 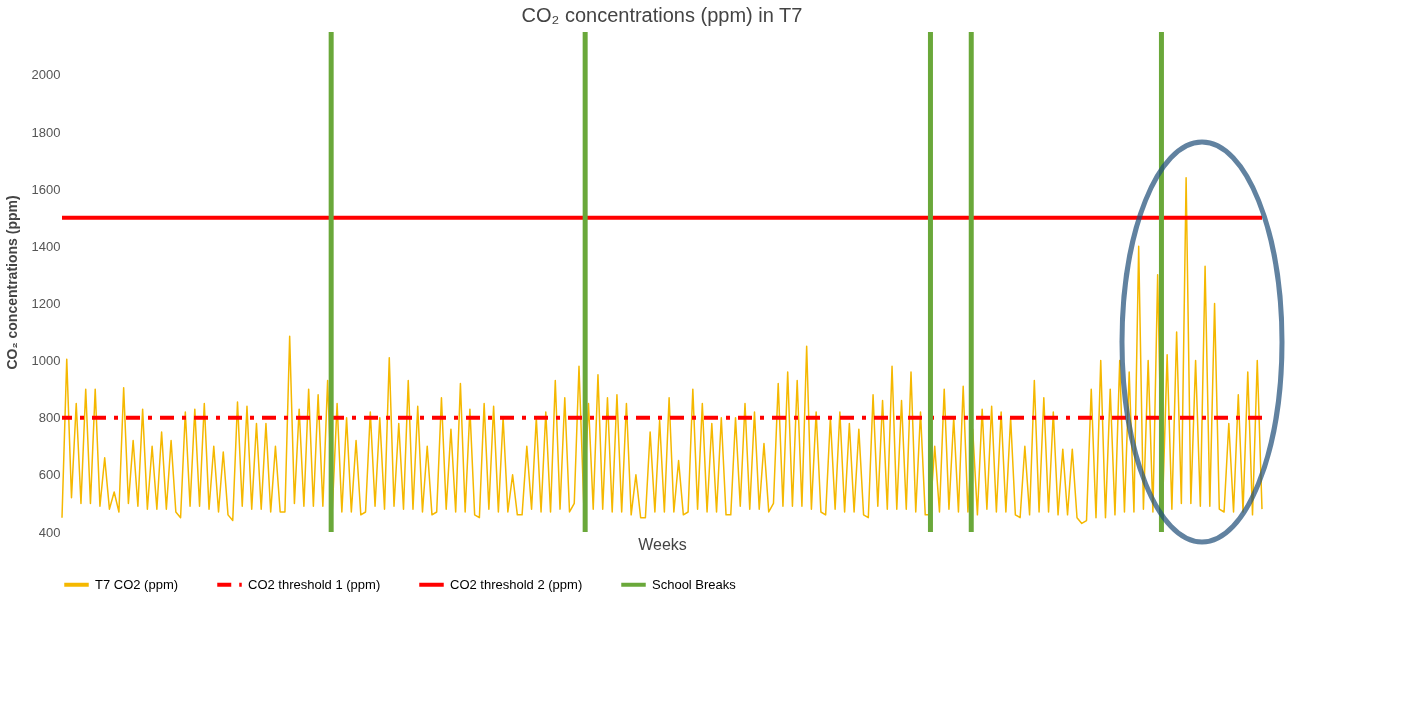 I want to click on legend-label: T7 CO2 (ppm), so click(x=137, y=584).